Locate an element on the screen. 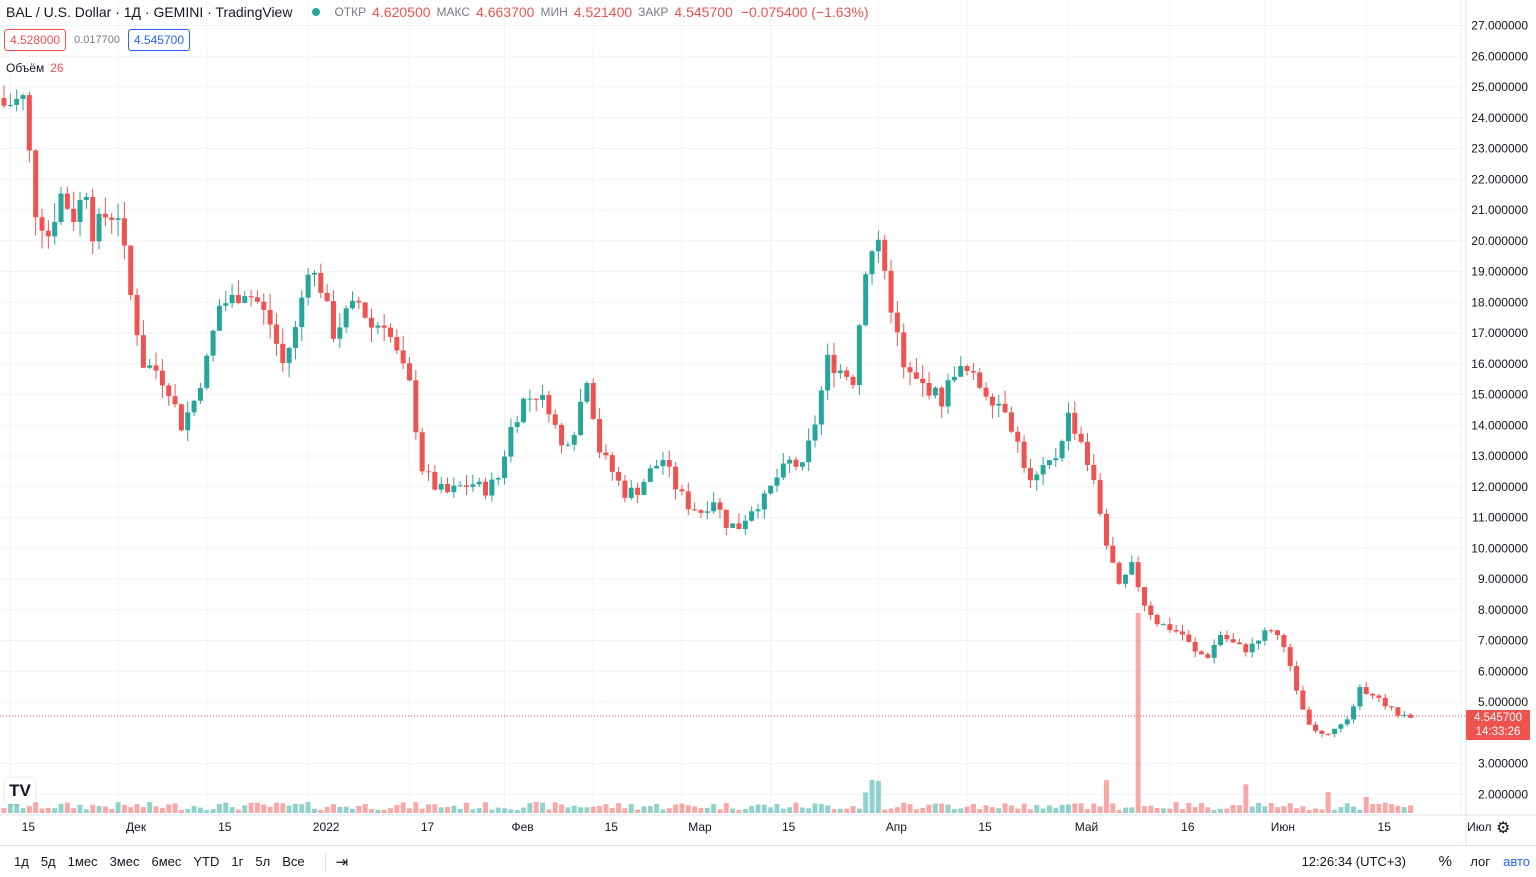 This screenshot has height=877, width=1536. log-scale-button: лог is located at coordinates (1480, 861).